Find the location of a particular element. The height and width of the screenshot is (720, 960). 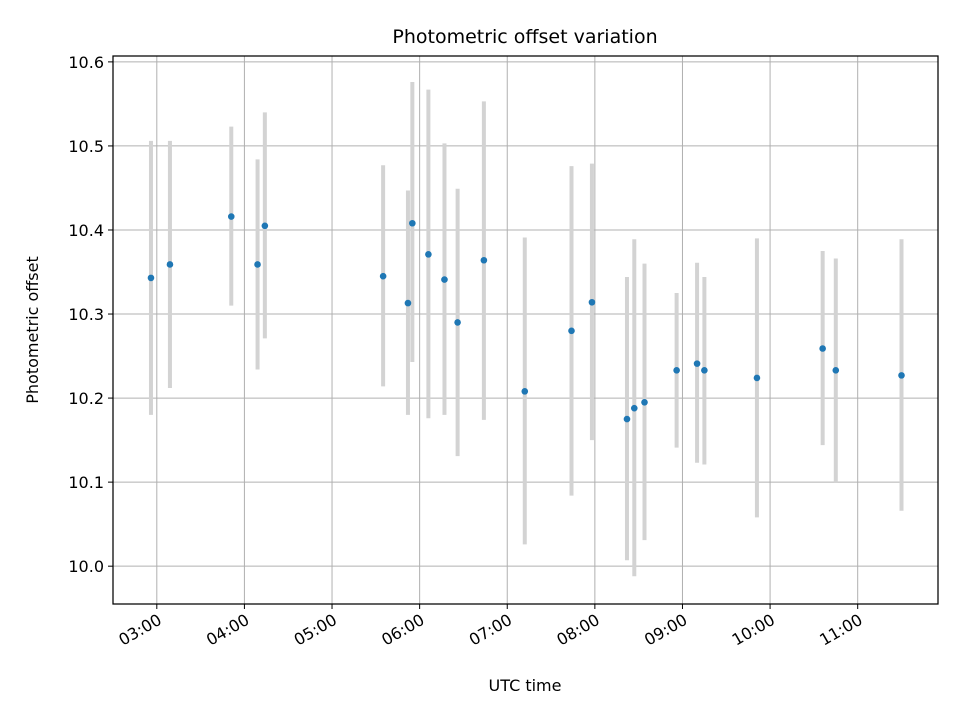

y-tick-label: 10.0 is located at coordinates (86, 566).